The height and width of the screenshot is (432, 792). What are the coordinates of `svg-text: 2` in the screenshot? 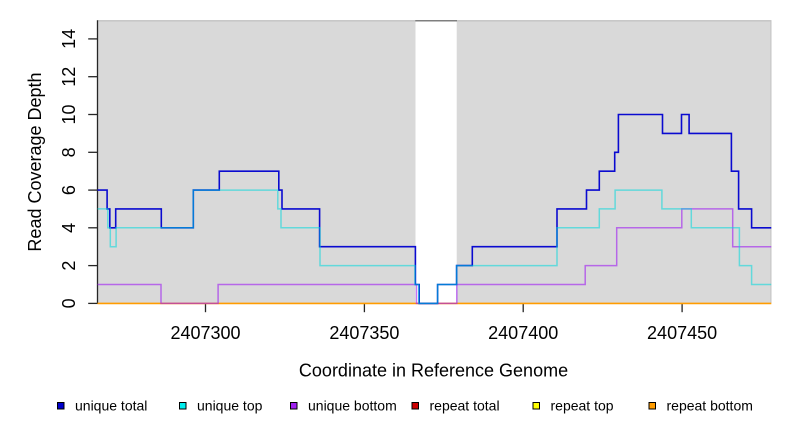 It's located at (69, 266).